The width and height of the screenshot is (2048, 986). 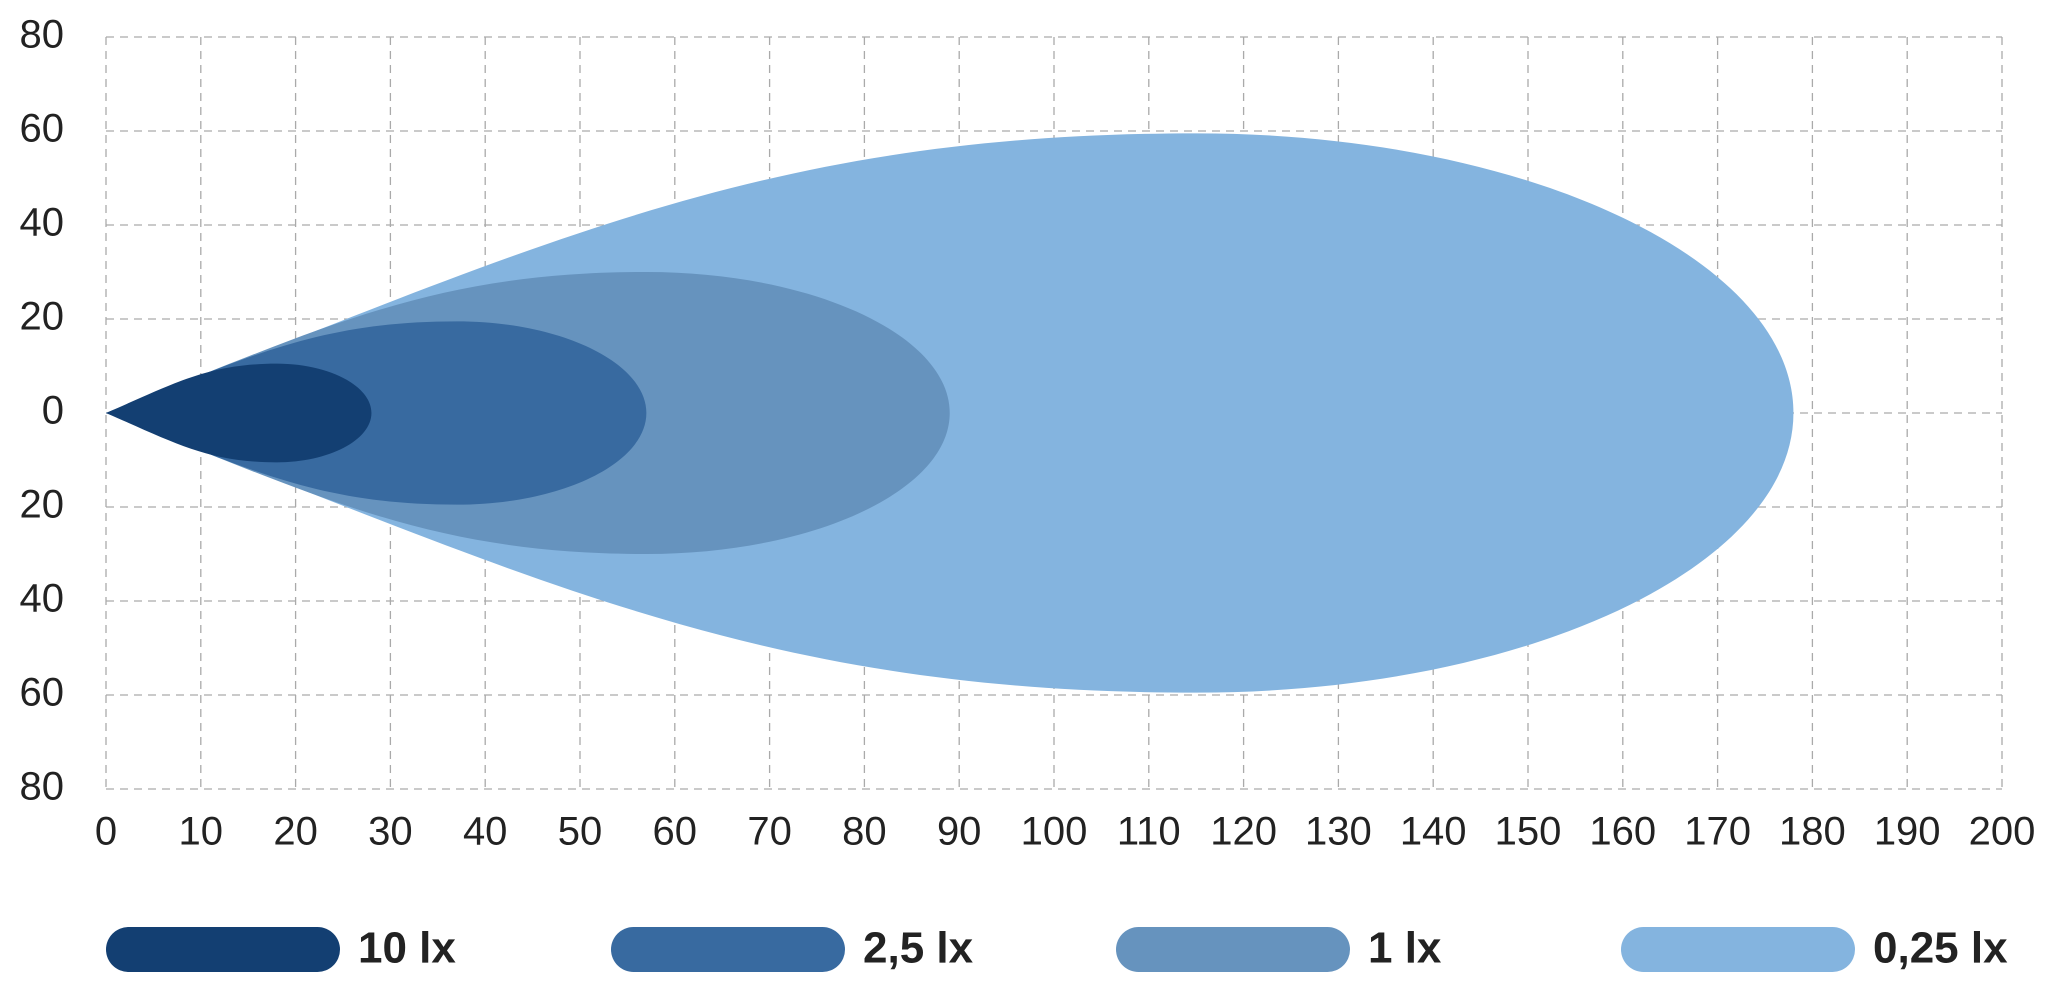 I want to click on x-tick-label: 150, so click(x=1528, y=832).